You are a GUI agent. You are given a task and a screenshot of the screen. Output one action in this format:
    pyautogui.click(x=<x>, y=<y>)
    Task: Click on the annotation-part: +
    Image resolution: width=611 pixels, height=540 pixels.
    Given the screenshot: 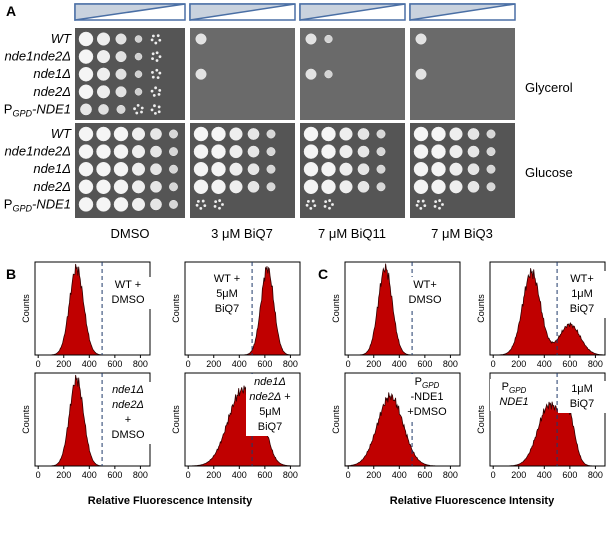 What is the action you would take?
    pyautogui.click(x=128, y=420)
    